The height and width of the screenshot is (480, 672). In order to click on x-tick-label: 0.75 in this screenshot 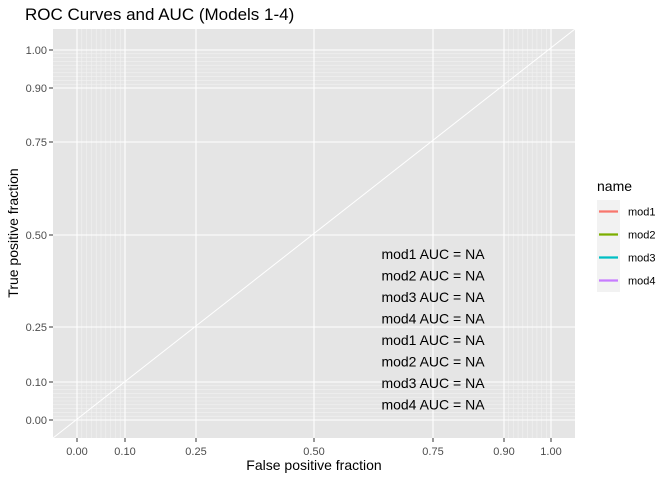, I will do `click(432, 452)`.